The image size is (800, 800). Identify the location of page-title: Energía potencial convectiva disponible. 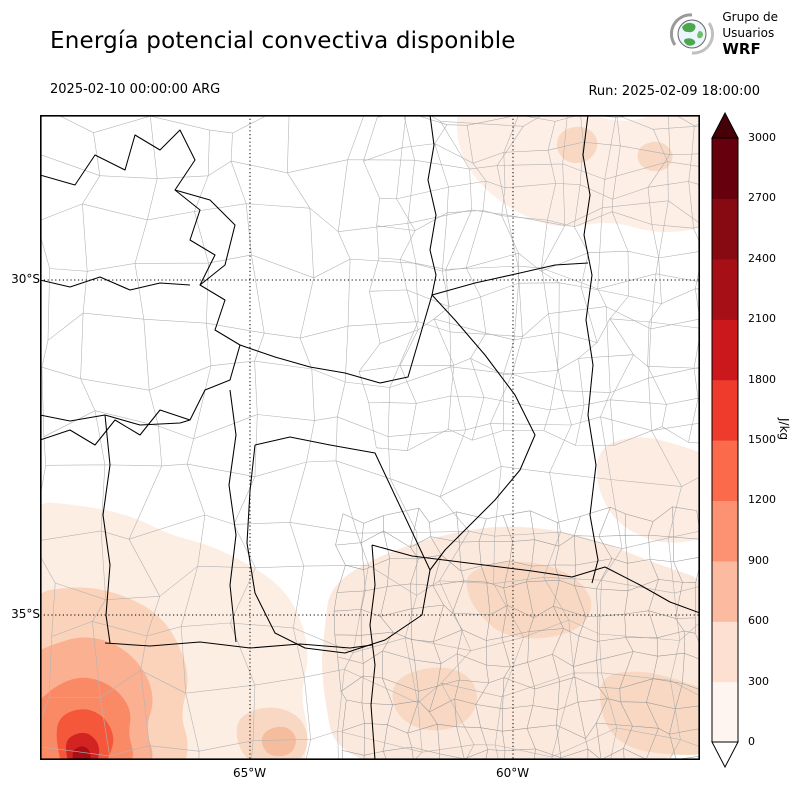
(283, 41).